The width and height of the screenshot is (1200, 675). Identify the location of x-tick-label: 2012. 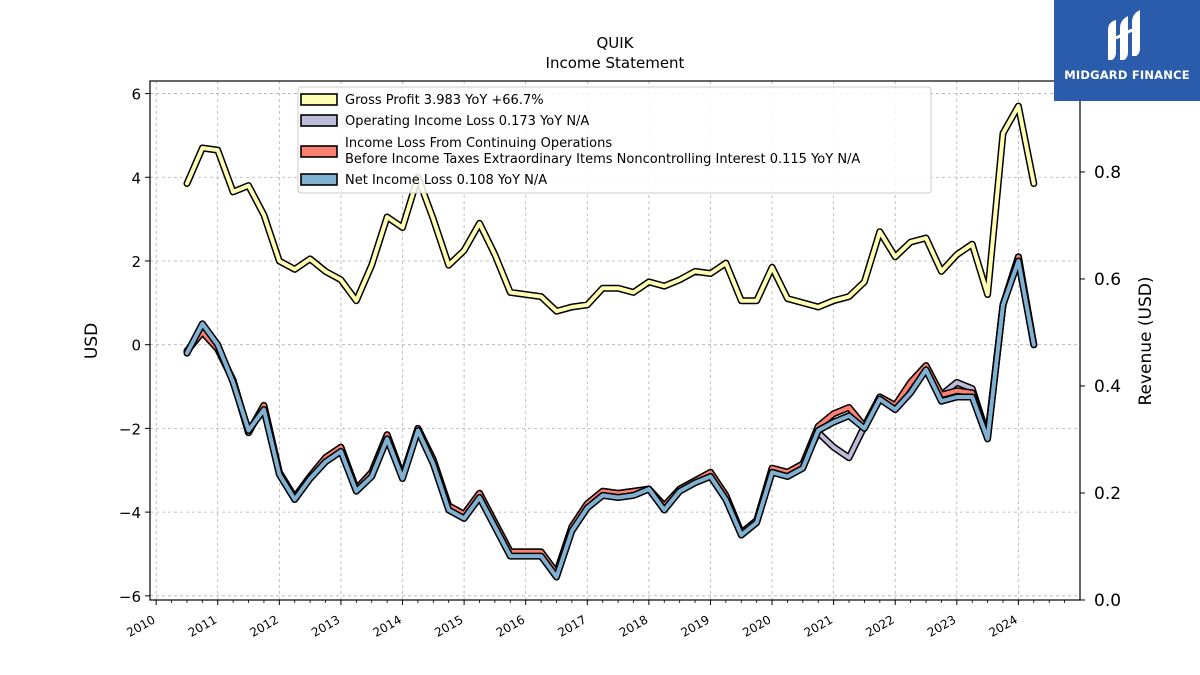
(263, 625).